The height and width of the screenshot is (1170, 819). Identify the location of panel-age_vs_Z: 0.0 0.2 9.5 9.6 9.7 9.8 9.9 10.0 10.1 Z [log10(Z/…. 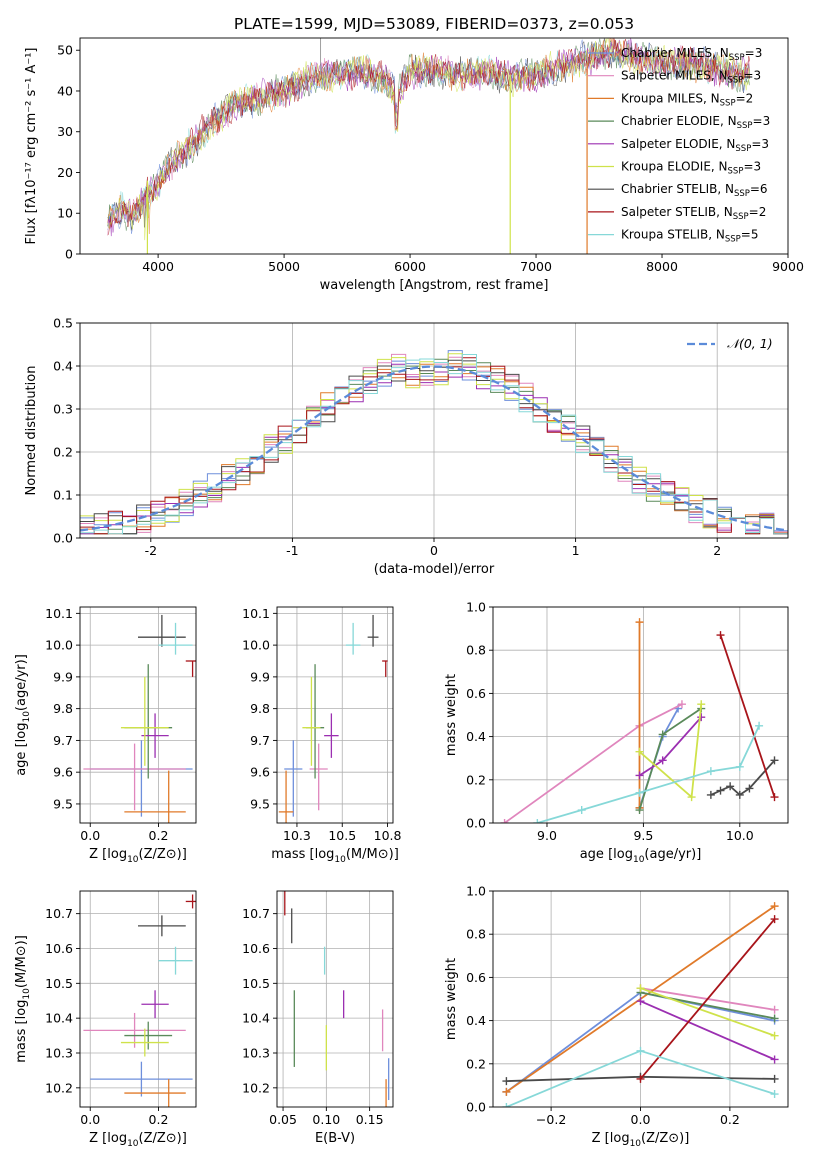
(105, 735).